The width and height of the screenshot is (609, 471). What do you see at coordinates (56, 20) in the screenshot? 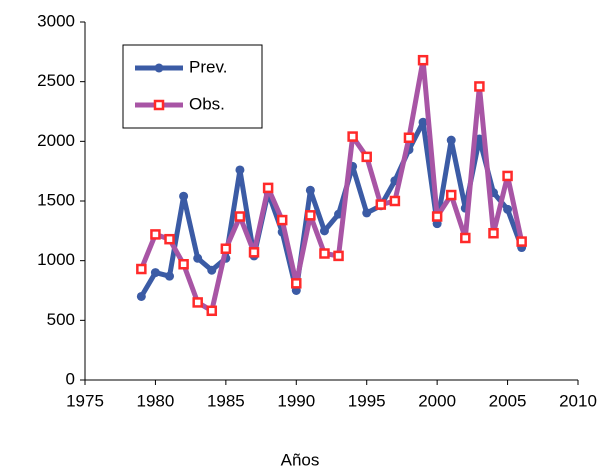
I see `y-tick-label: 3000` at bounding box center [56, 20].